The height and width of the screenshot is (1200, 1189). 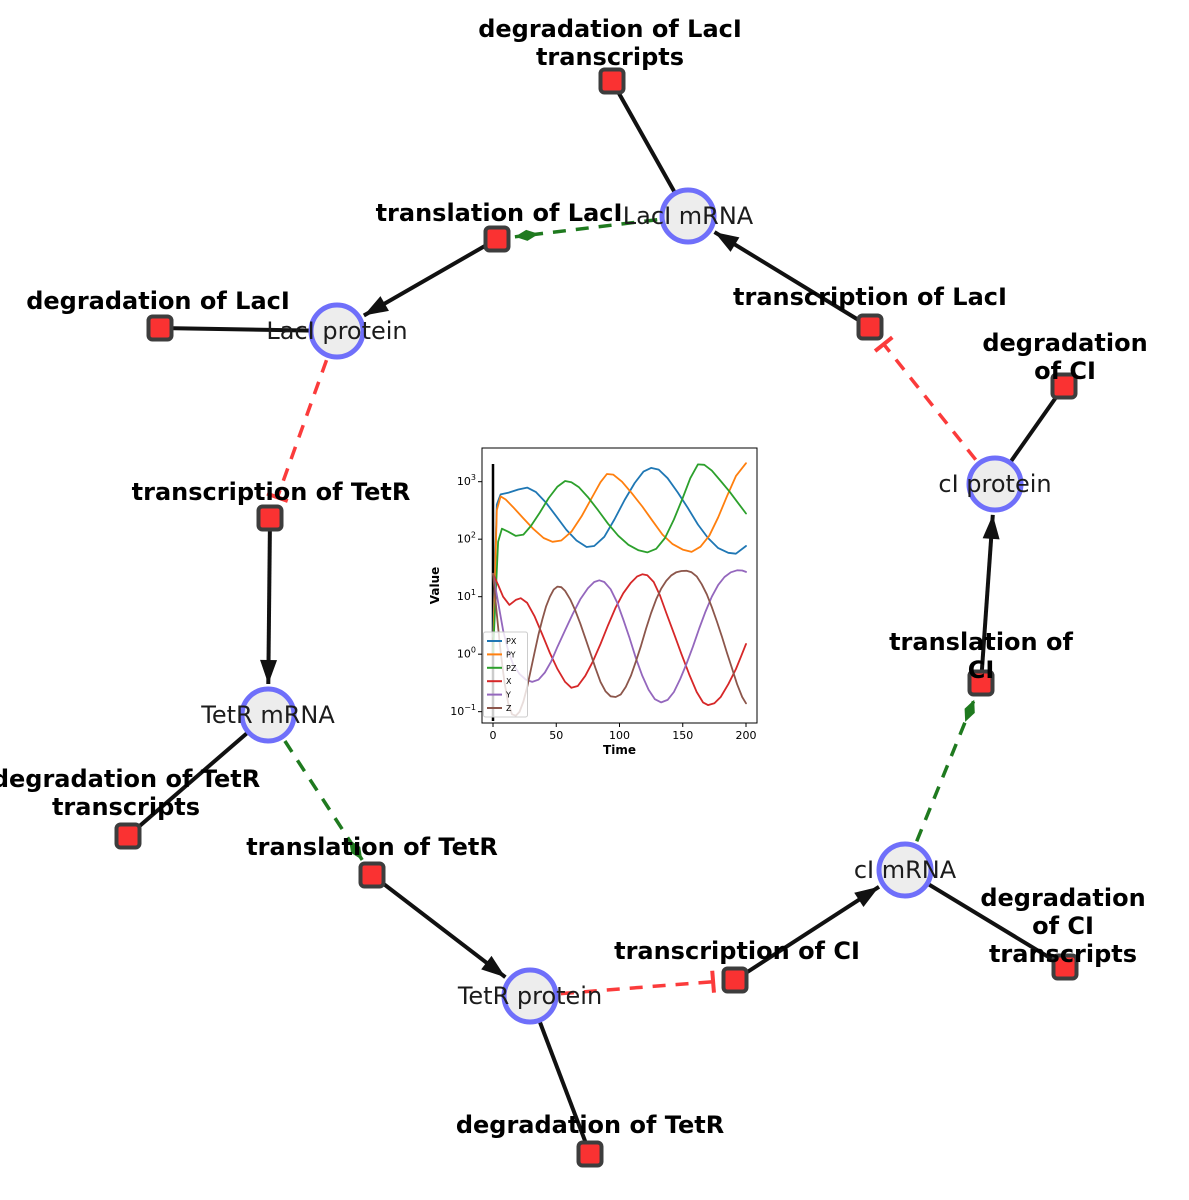 I want to click on reaction-node-degradation-laci-transcripts, so click(x=612, y=81).